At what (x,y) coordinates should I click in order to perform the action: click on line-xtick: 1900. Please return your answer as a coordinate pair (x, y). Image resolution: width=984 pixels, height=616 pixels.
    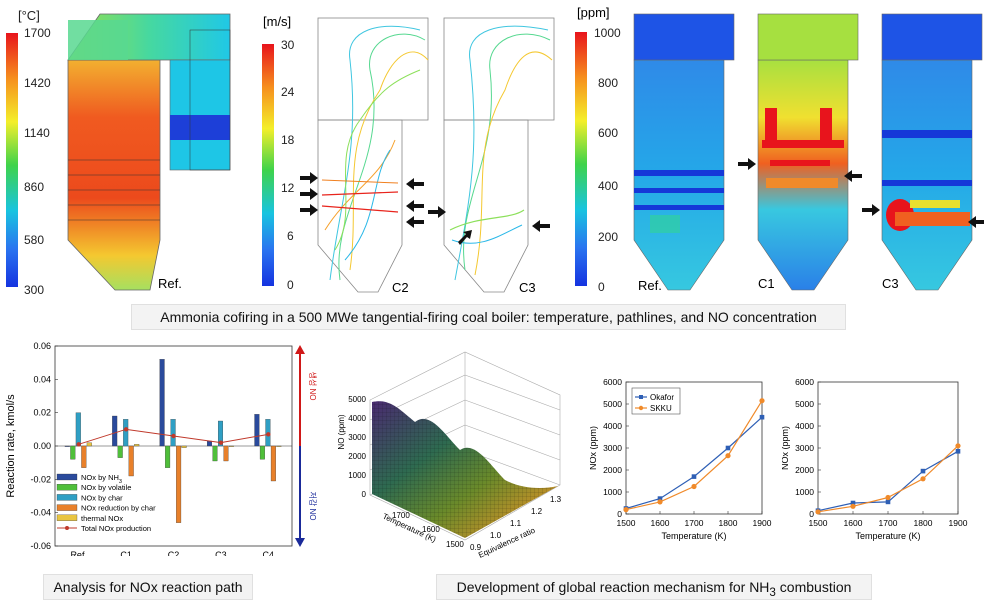
    Looking at the image, I should click on (958, 523).